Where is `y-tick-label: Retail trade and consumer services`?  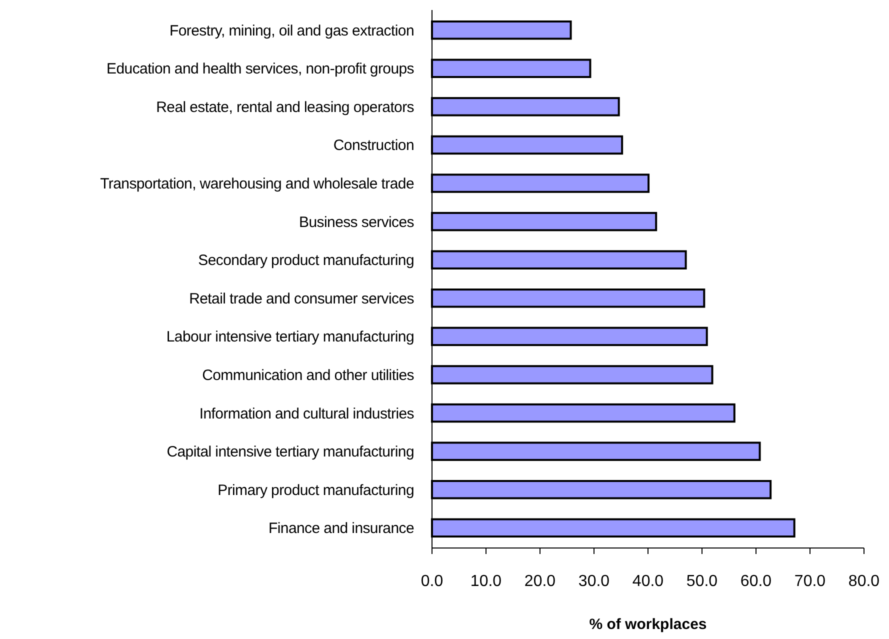 y-tick-label: Retail trade and consumer services is located at coordinates (301, 299).